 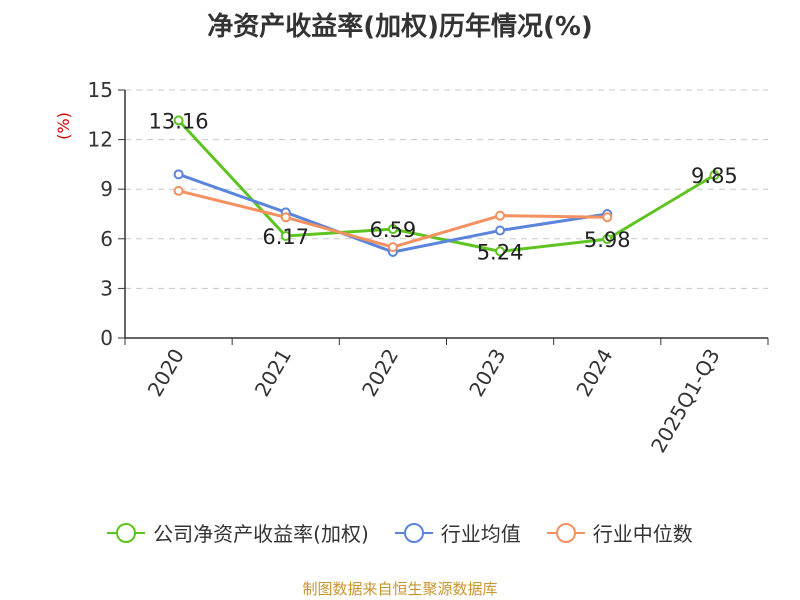 I want to click on y-axis-title: (%), so click(x=63, y=126).